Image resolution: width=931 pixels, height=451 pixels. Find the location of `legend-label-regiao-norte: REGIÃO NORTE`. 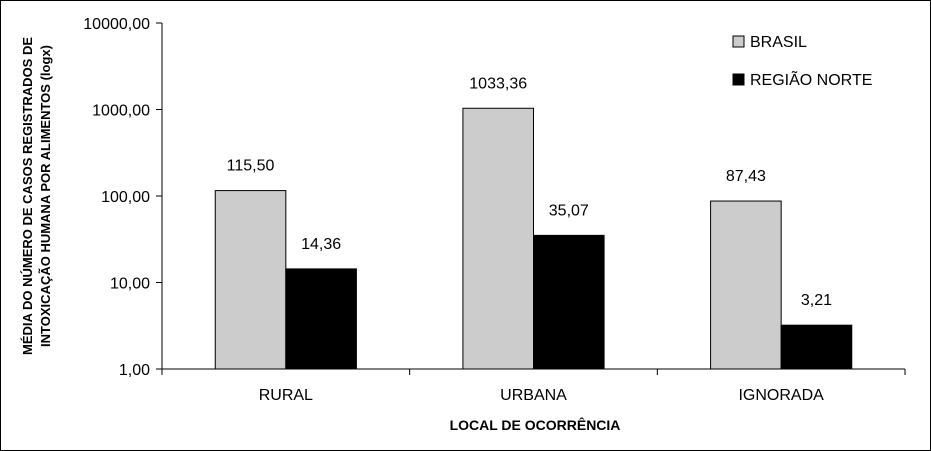

legend-label-regiao-norte: REGIÃO NORTE is located at coordinates (811, 79).